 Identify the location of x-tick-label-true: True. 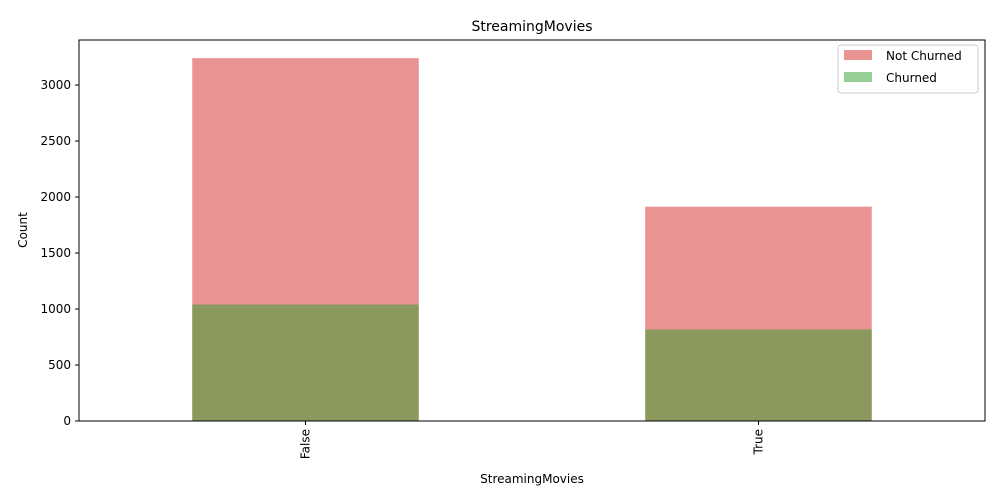
(759, 442).